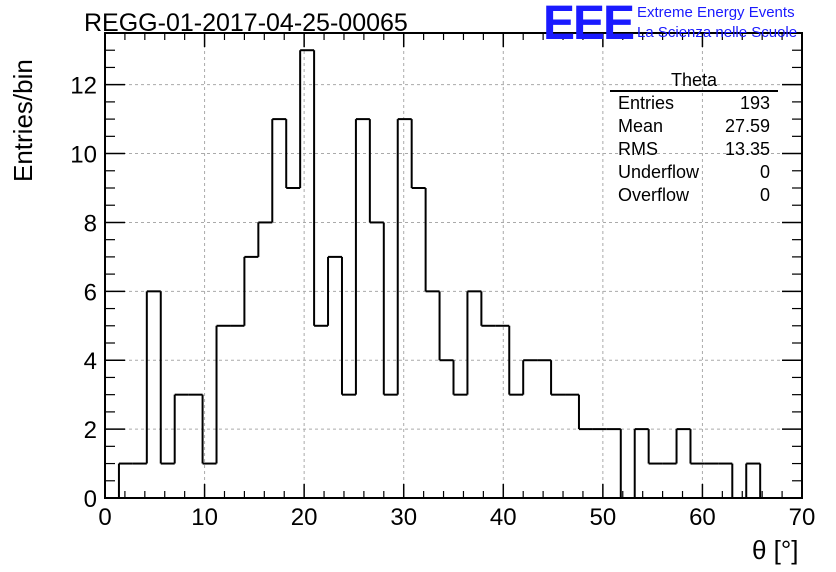  What do you see at coordinates (659, 172) in the screenshot?
I see `stats-label: Underflow` at bounding box center [659, 172].